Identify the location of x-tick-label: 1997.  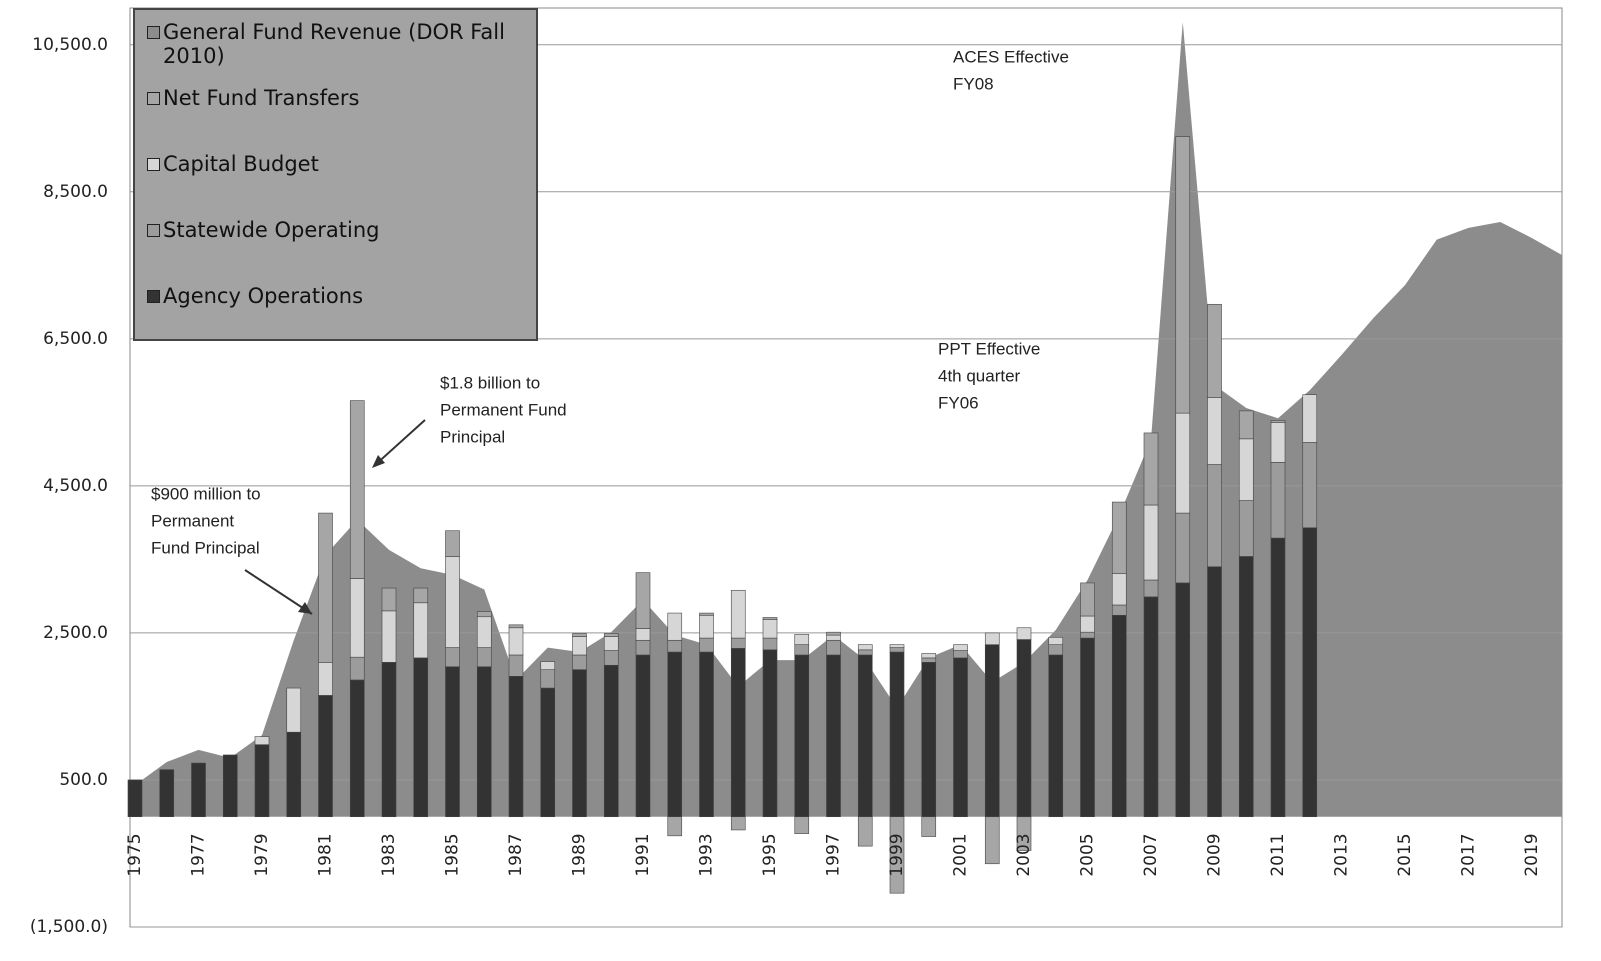
(834, 854).